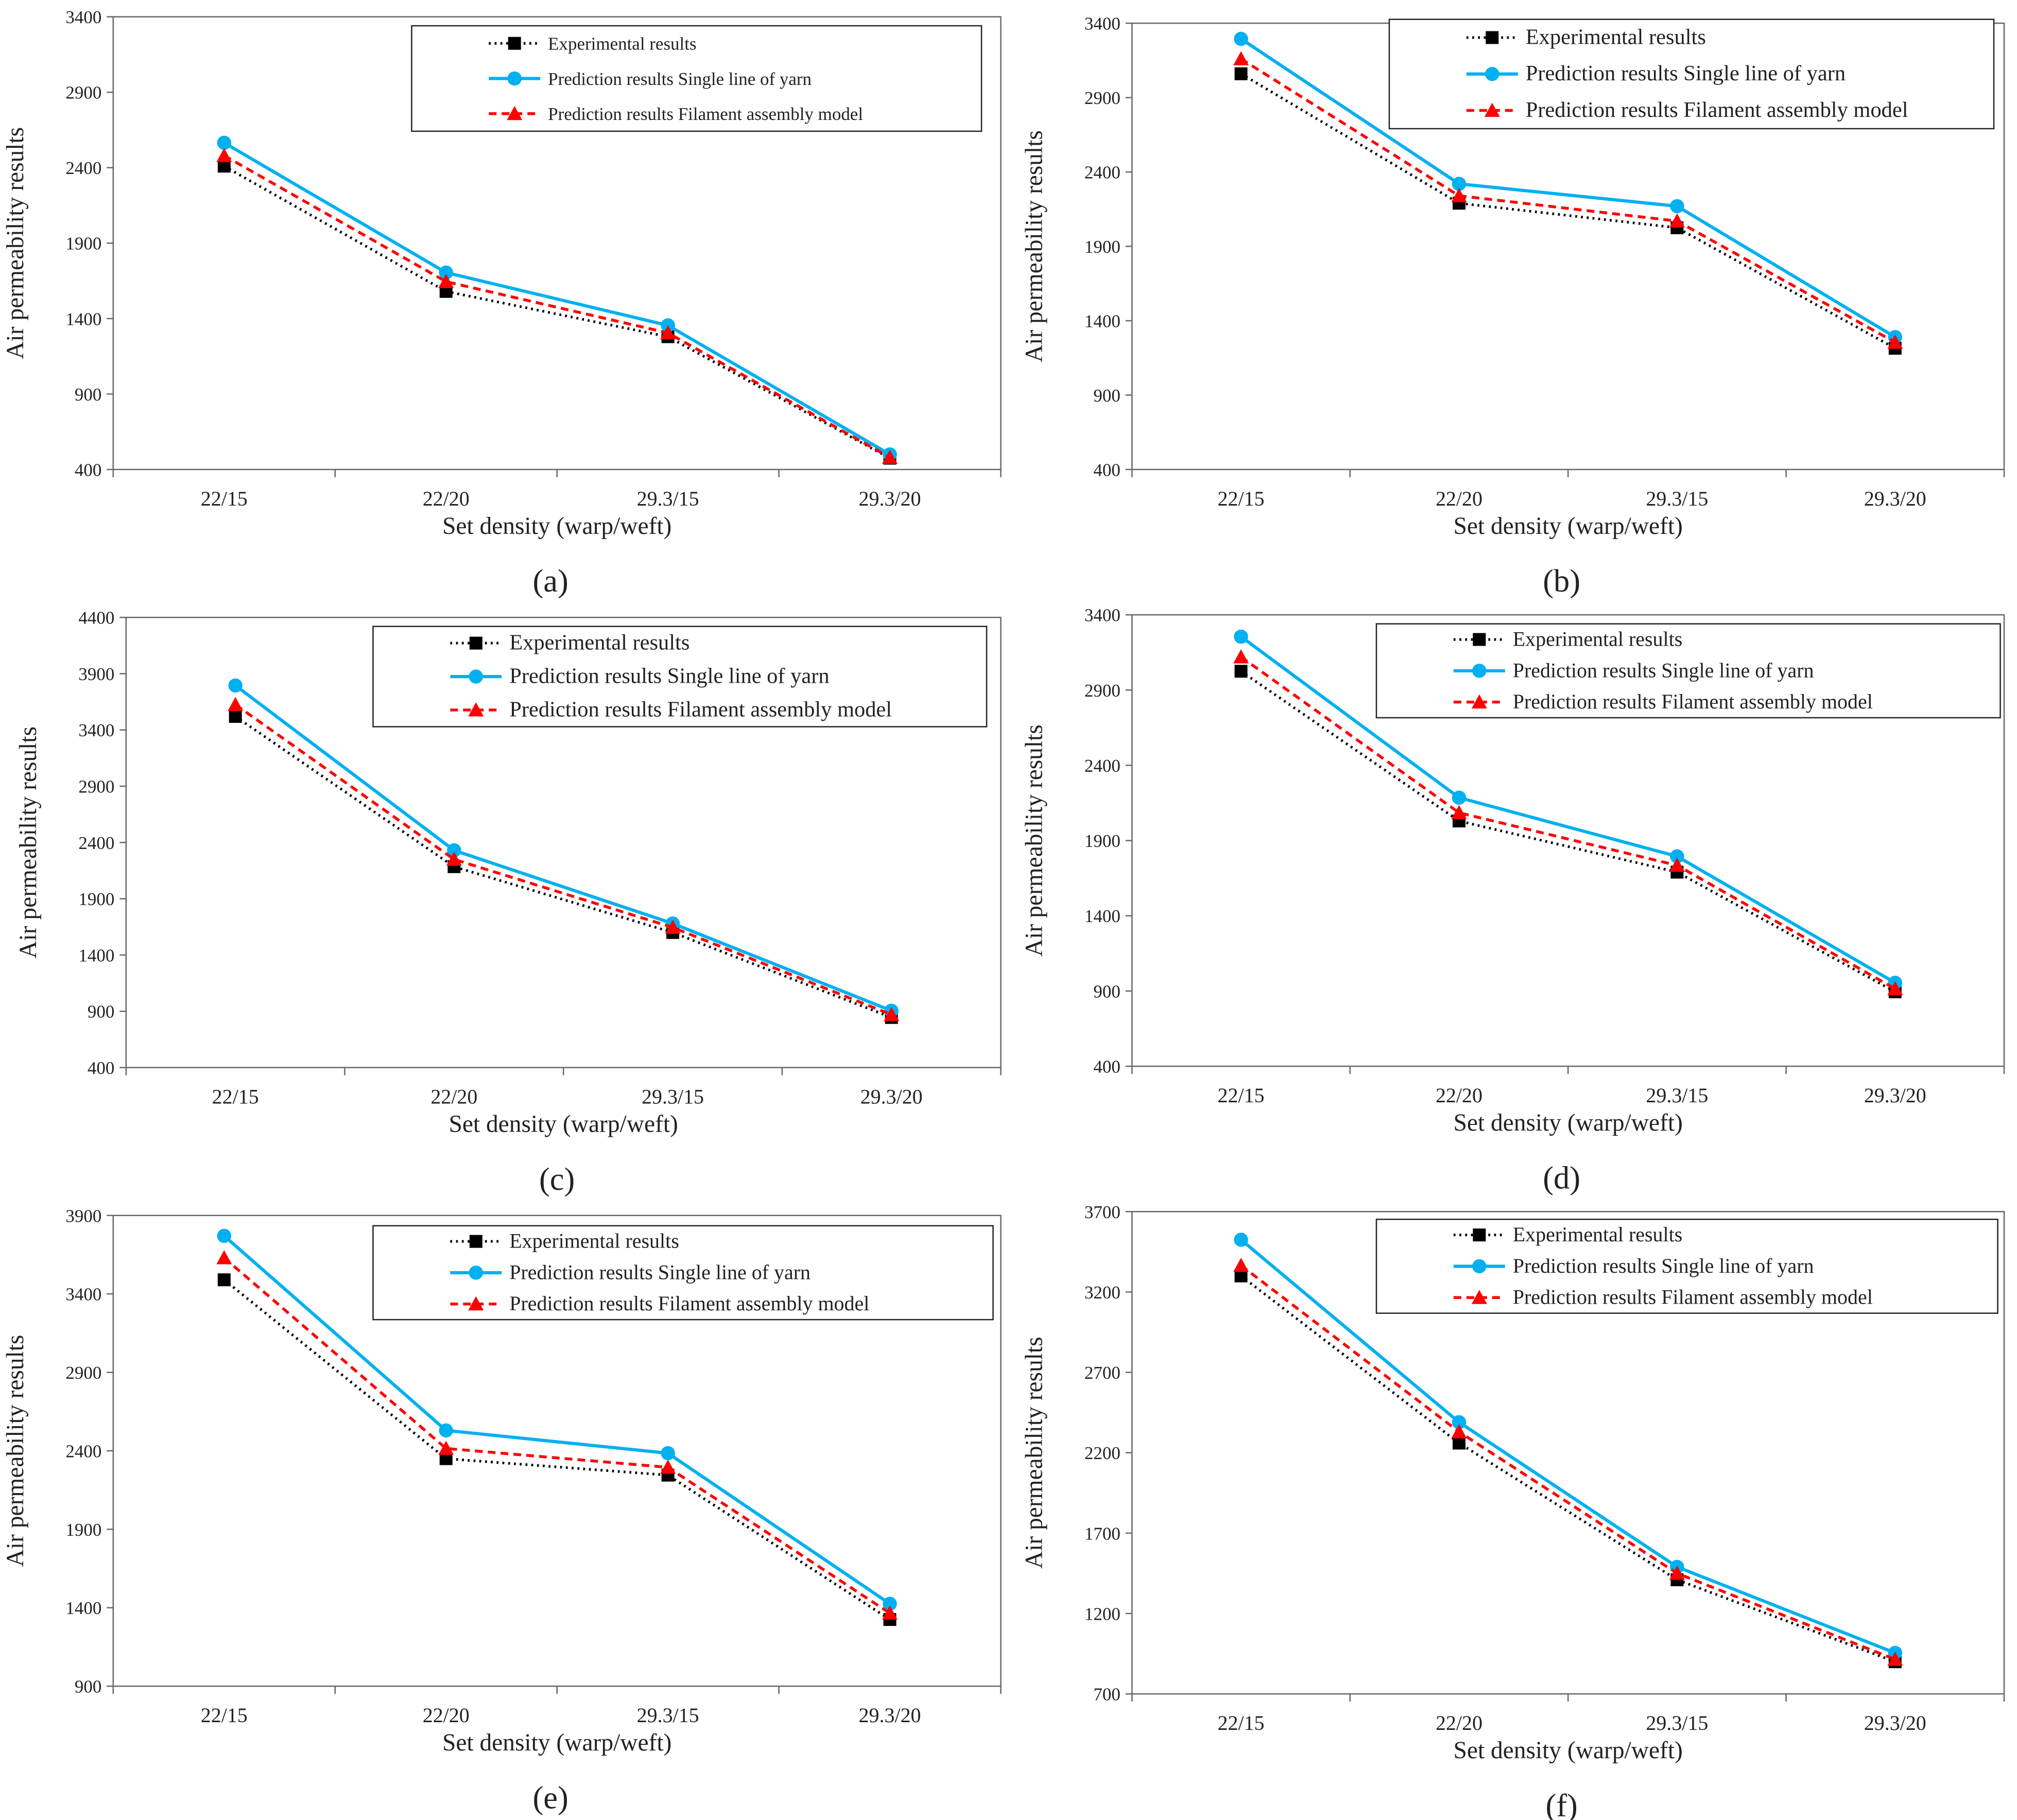 The height and width of the screenshot is (1820, 2017). What do you see at coordinates (1895, 498) in the screenshot?
I see `x-tick-label: 29.3/20` at bounding box center [1895, 498].